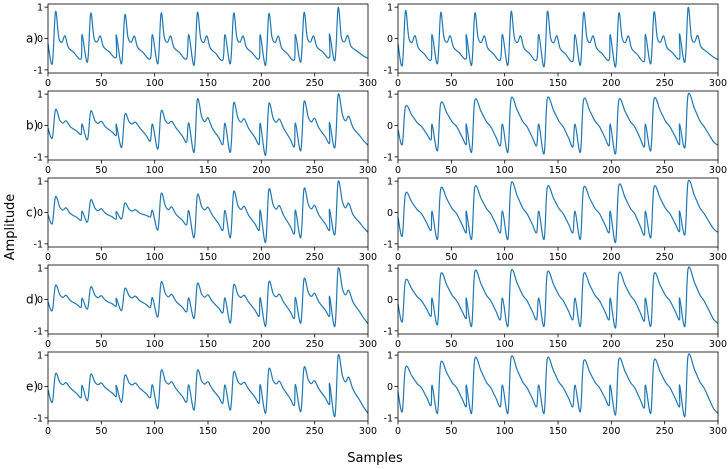  What do you see at coordinates (32, 300) in the screenshot?
I see `row-label: d)` at bounding box center [32, 300].